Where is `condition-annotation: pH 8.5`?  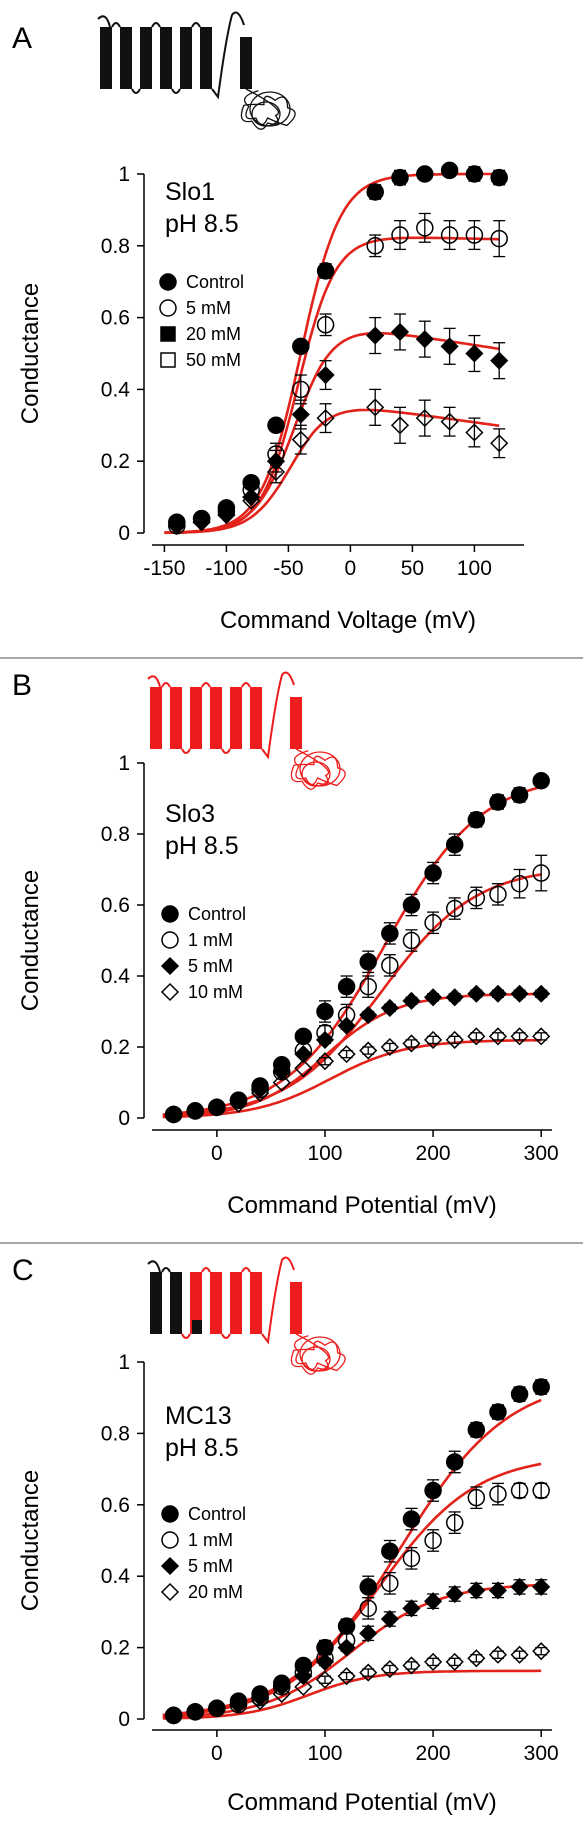 condition-annotation: pH 8.5 is located at coordinates (202, 1448).